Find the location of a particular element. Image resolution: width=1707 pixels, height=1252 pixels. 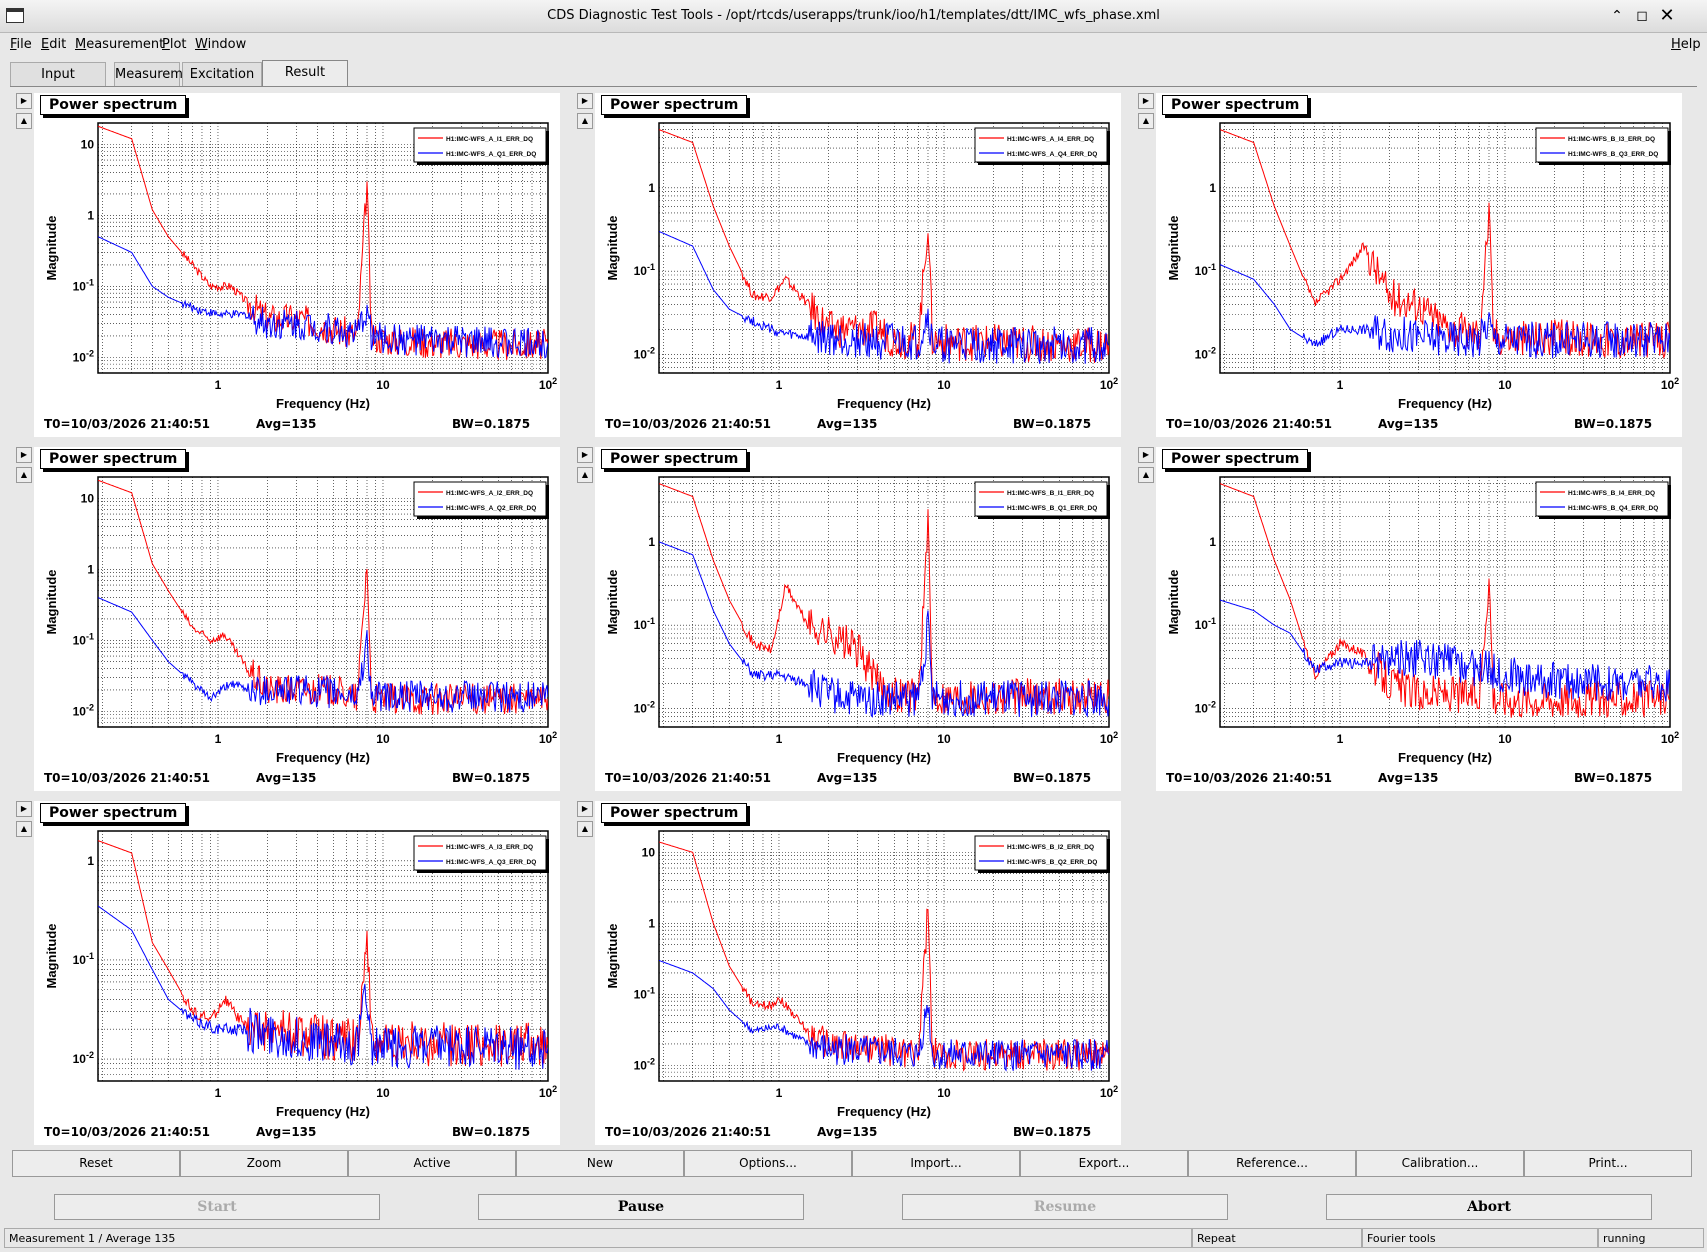

legend-entry: H1:IMC-WFS_B_I1_ERR_DQ is located at coordinates (1050, 493).